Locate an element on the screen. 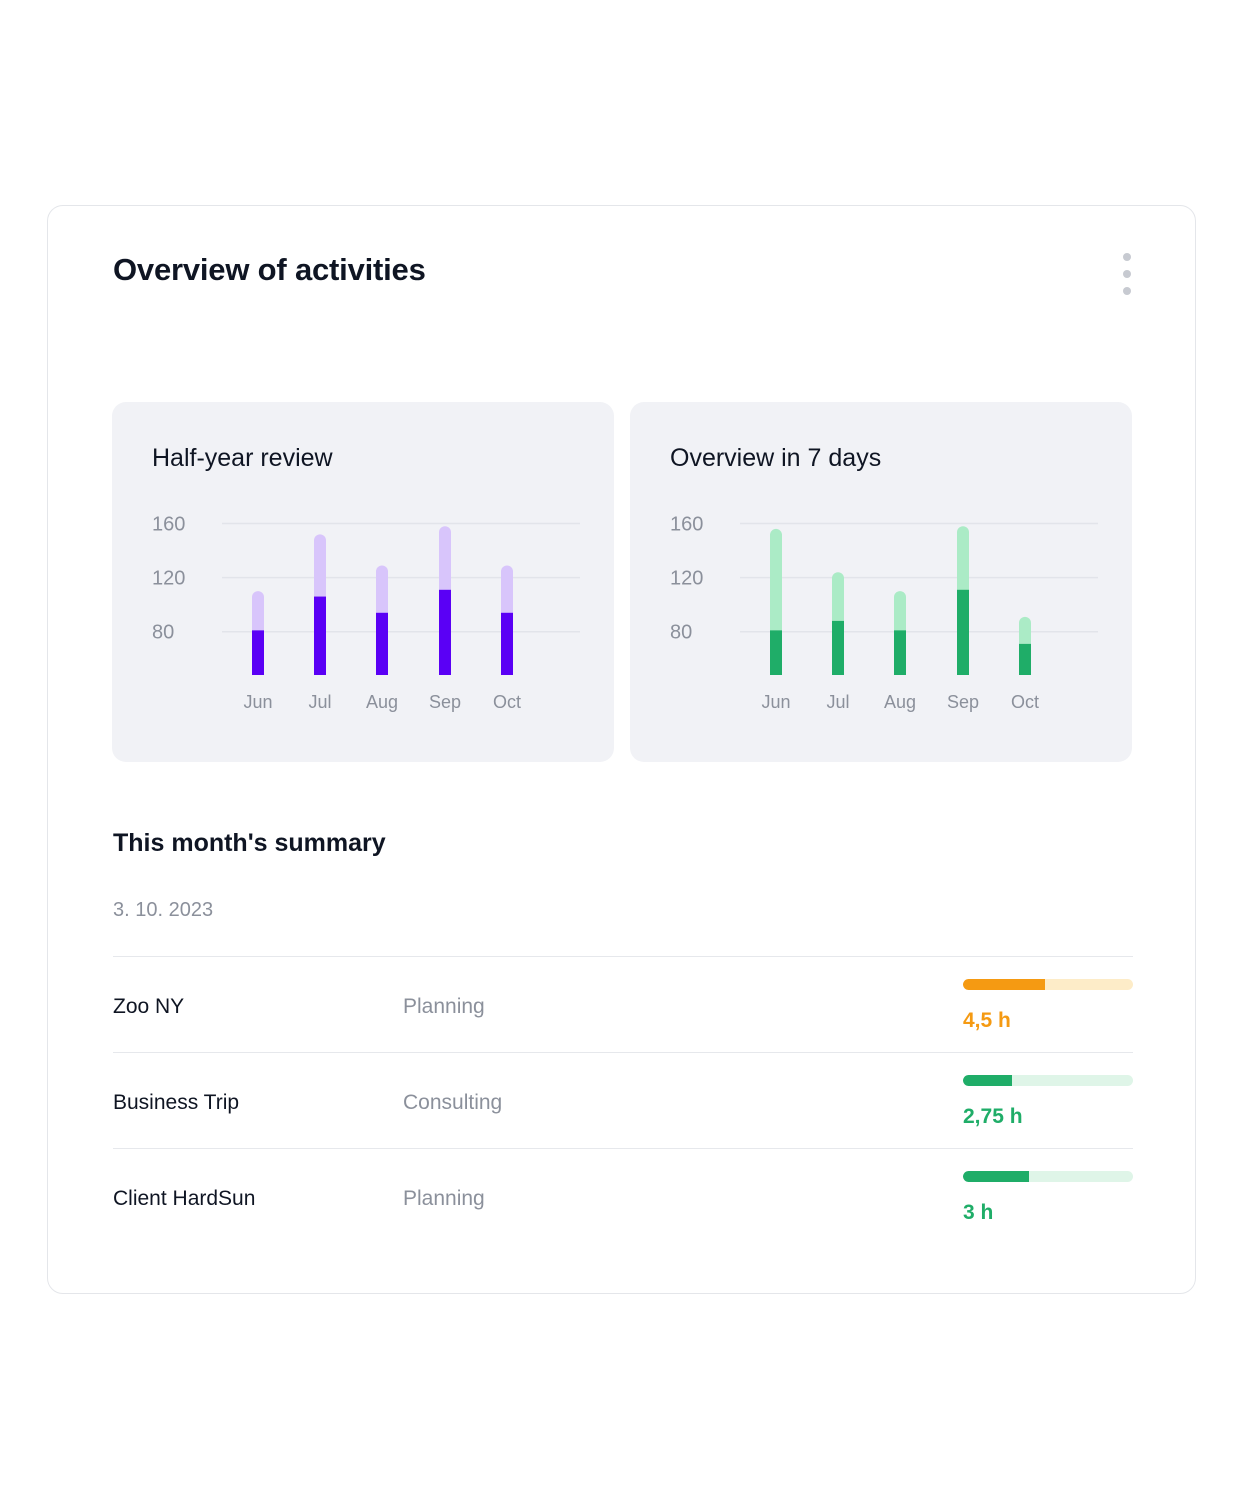  more-vertical-icon is located at coordinates (1127, 274).